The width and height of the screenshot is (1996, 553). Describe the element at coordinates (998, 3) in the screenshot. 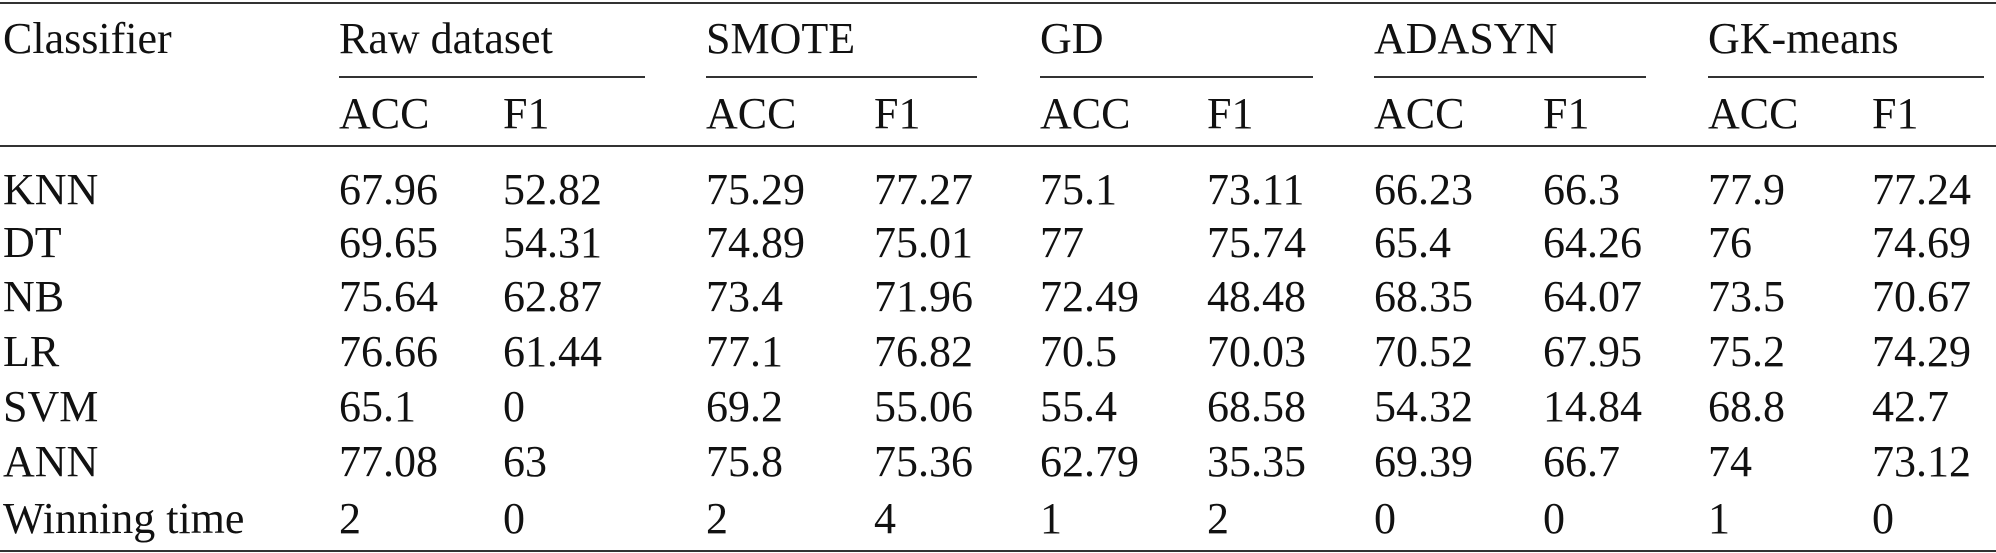

I see `top-rule` at that location.